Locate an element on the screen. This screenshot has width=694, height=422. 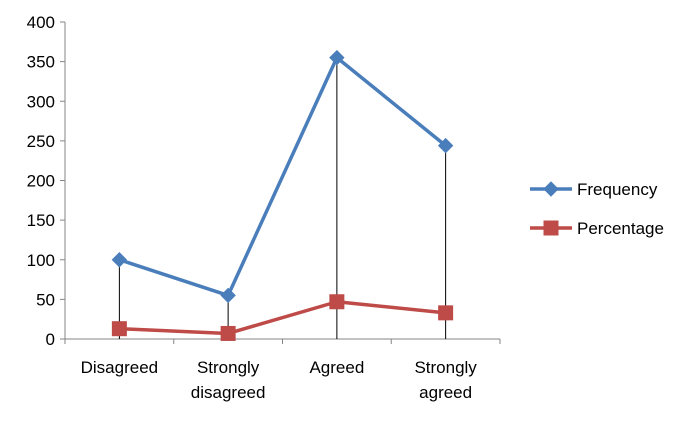
y-tick-label: 200 is located at coordinates (41, 181).